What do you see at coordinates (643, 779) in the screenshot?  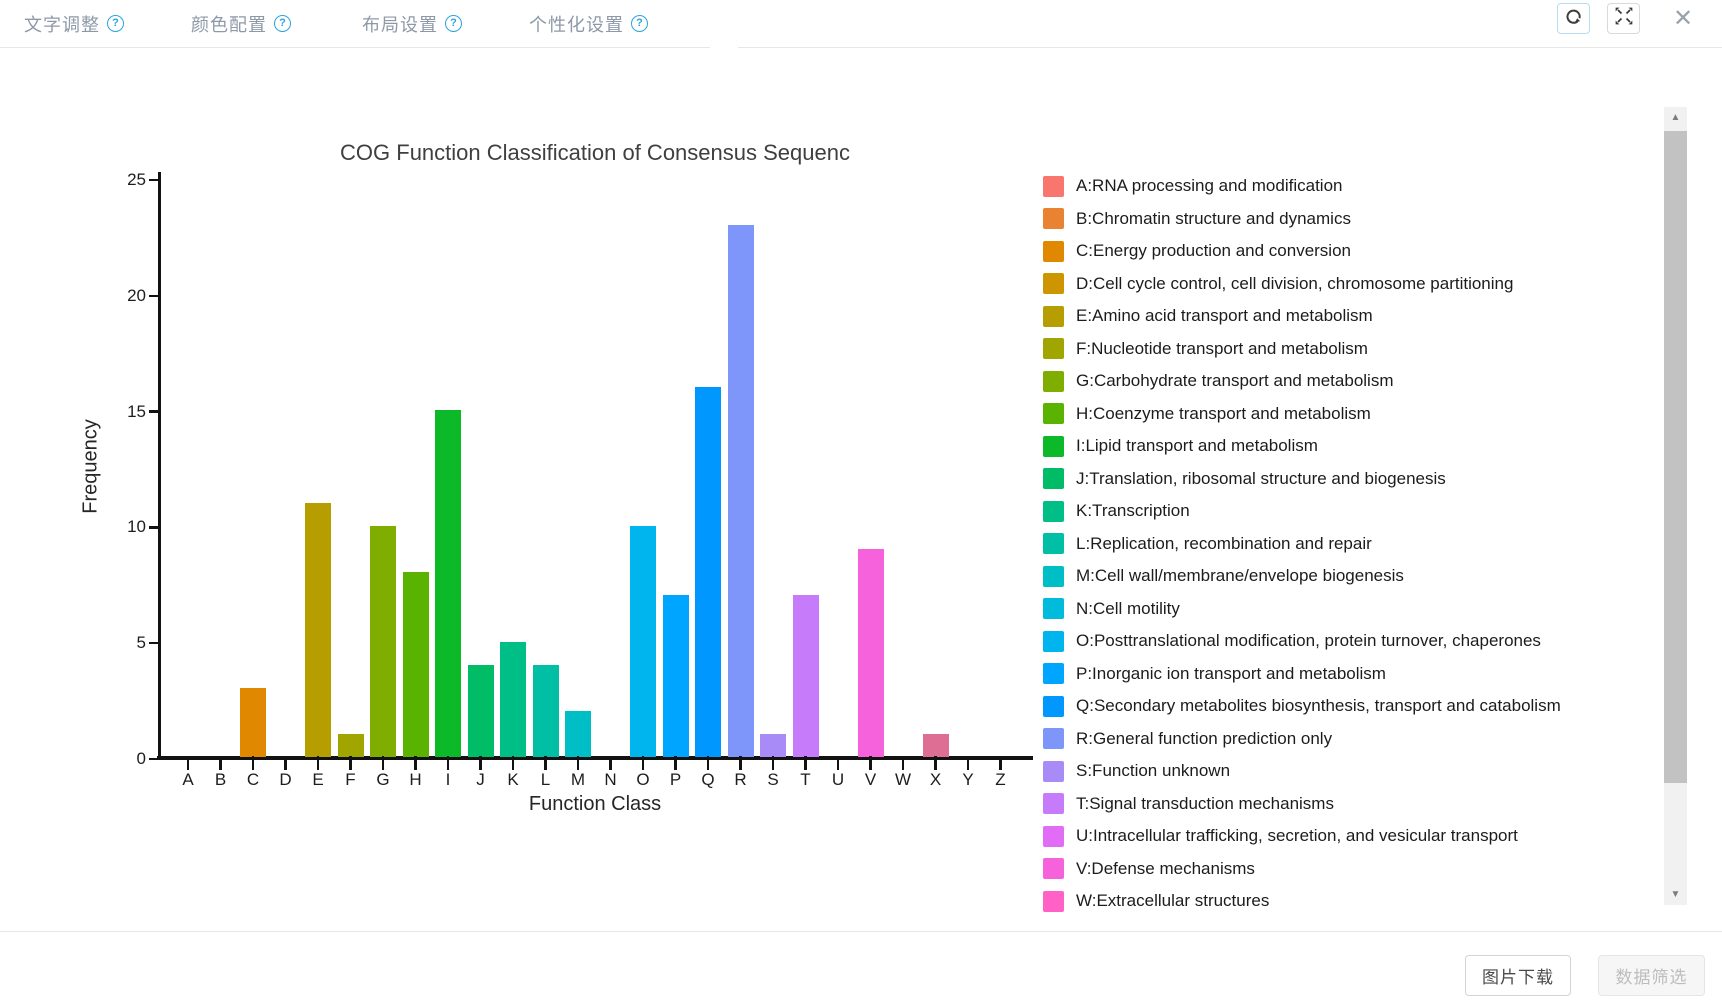 I see `x-category-label: O` at bounding box center [643, 779].